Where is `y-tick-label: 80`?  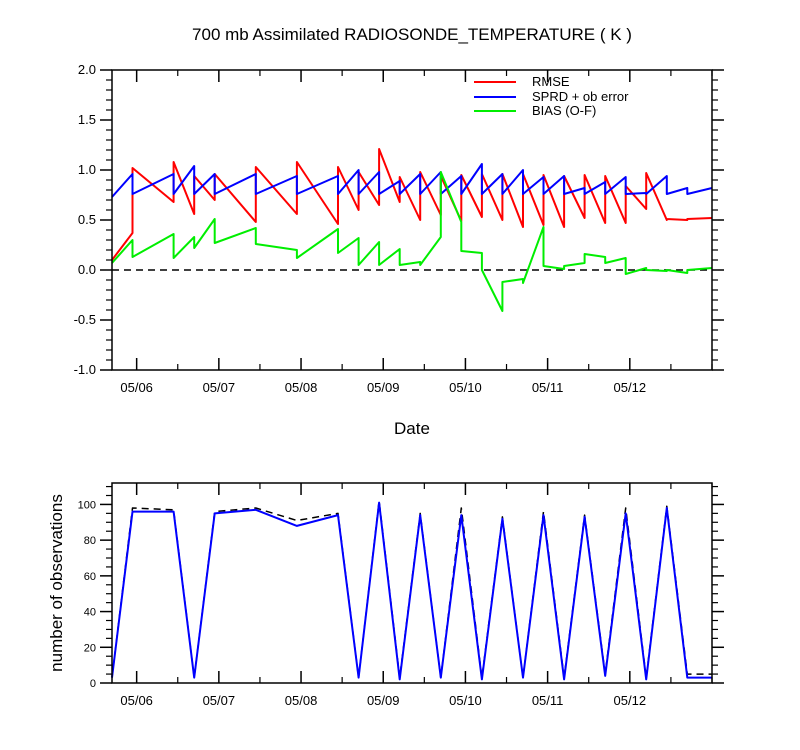 y-tick-label: 80 is located at coordinates (90, 541).